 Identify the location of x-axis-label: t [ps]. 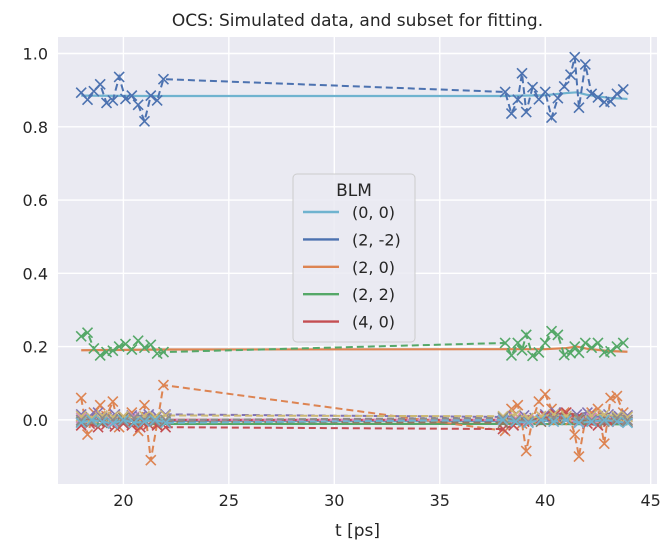
(357, 531).